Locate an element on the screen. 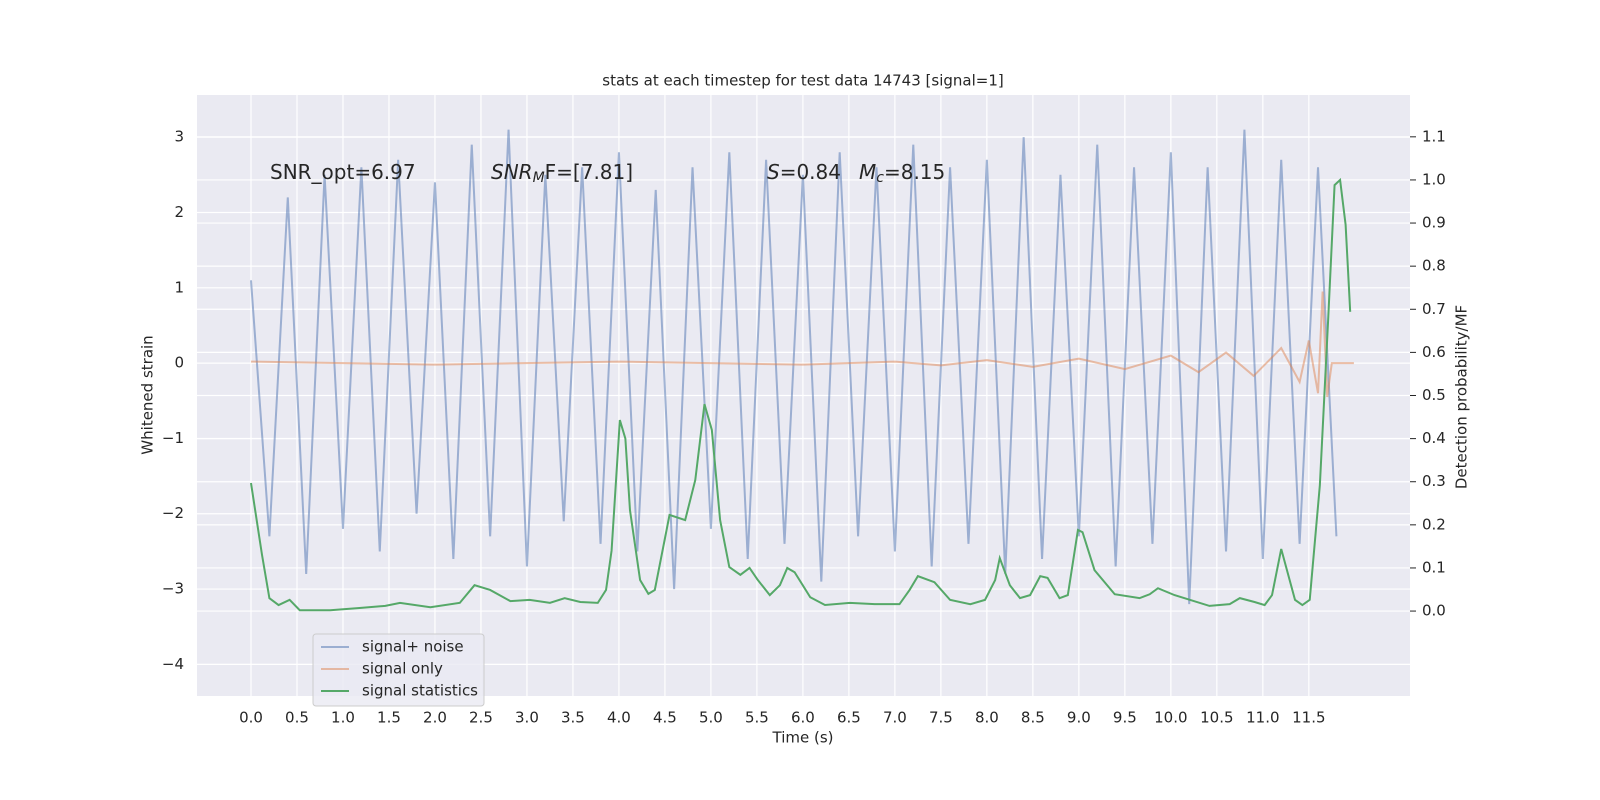 This screenshot has height=800, width=1600. legend-box is located at coordinates (398, 670).